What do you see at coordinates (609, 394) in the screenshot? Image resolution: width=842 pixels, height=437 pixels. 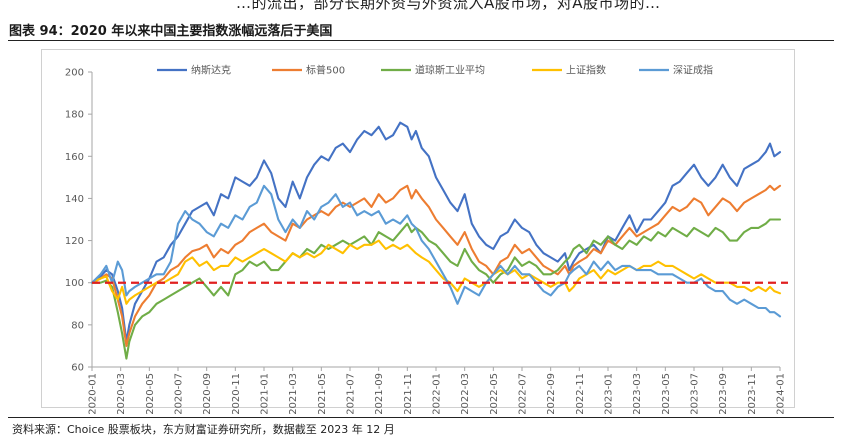 I see `x-tick-label: 2023-01` at bounding box center [609, 394].